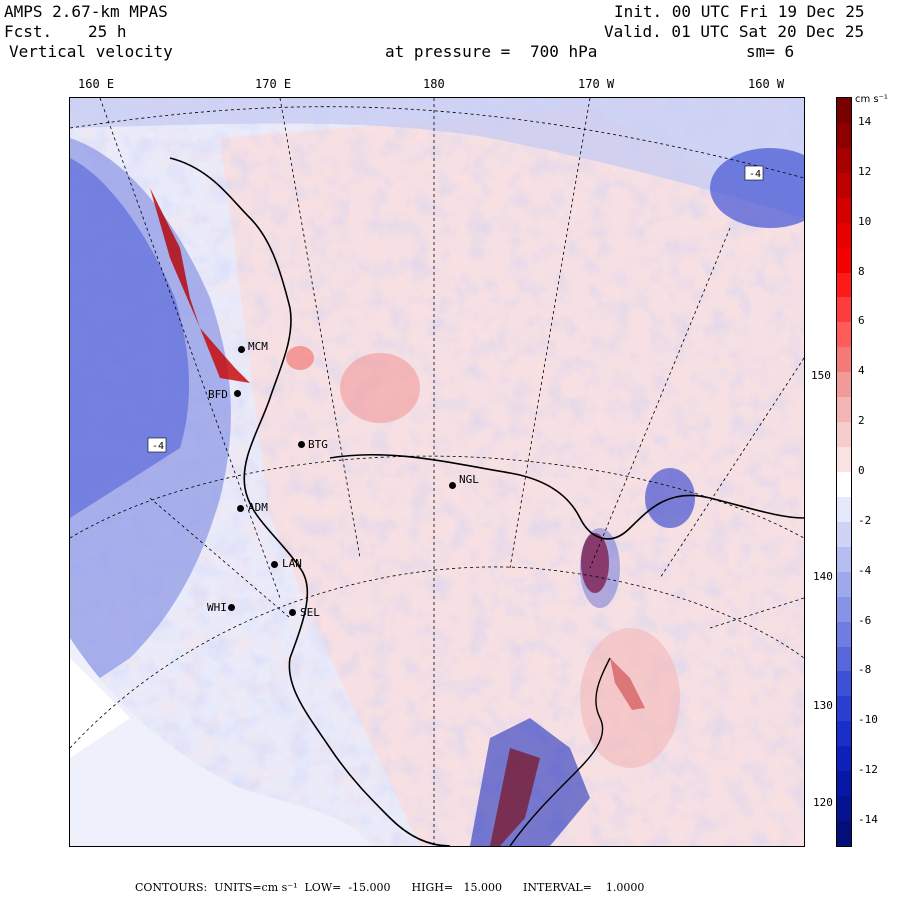 This screenshot has width=900, height=900. Describe the element at coordinates (564, 51) in the screenshot. I see `pressure-value: 700 hPa` at that location.